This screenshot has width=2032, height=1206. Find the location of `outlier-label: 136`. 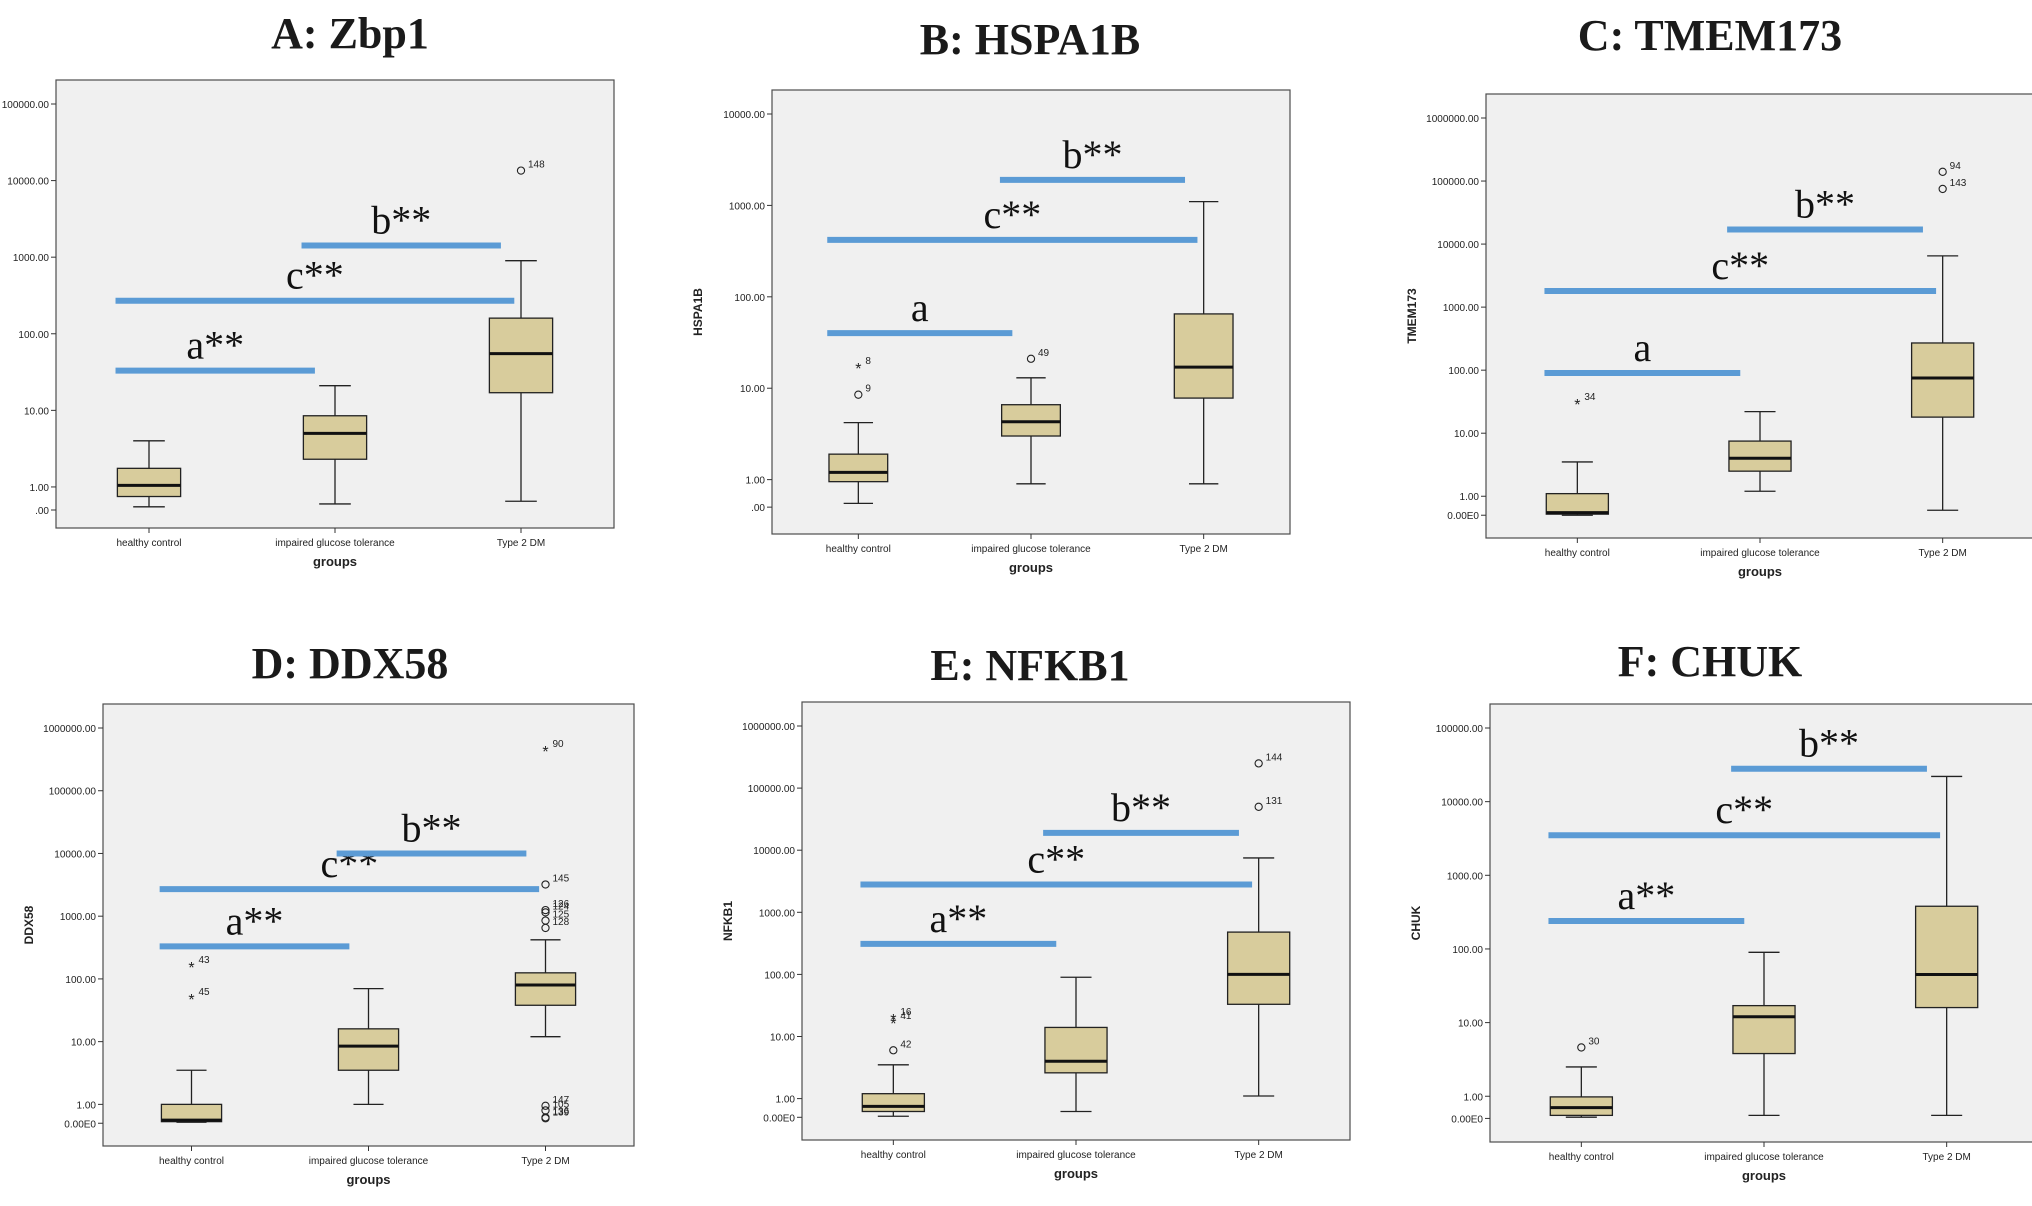

outlier-label: 136 is located at coordinates (561, 1111).